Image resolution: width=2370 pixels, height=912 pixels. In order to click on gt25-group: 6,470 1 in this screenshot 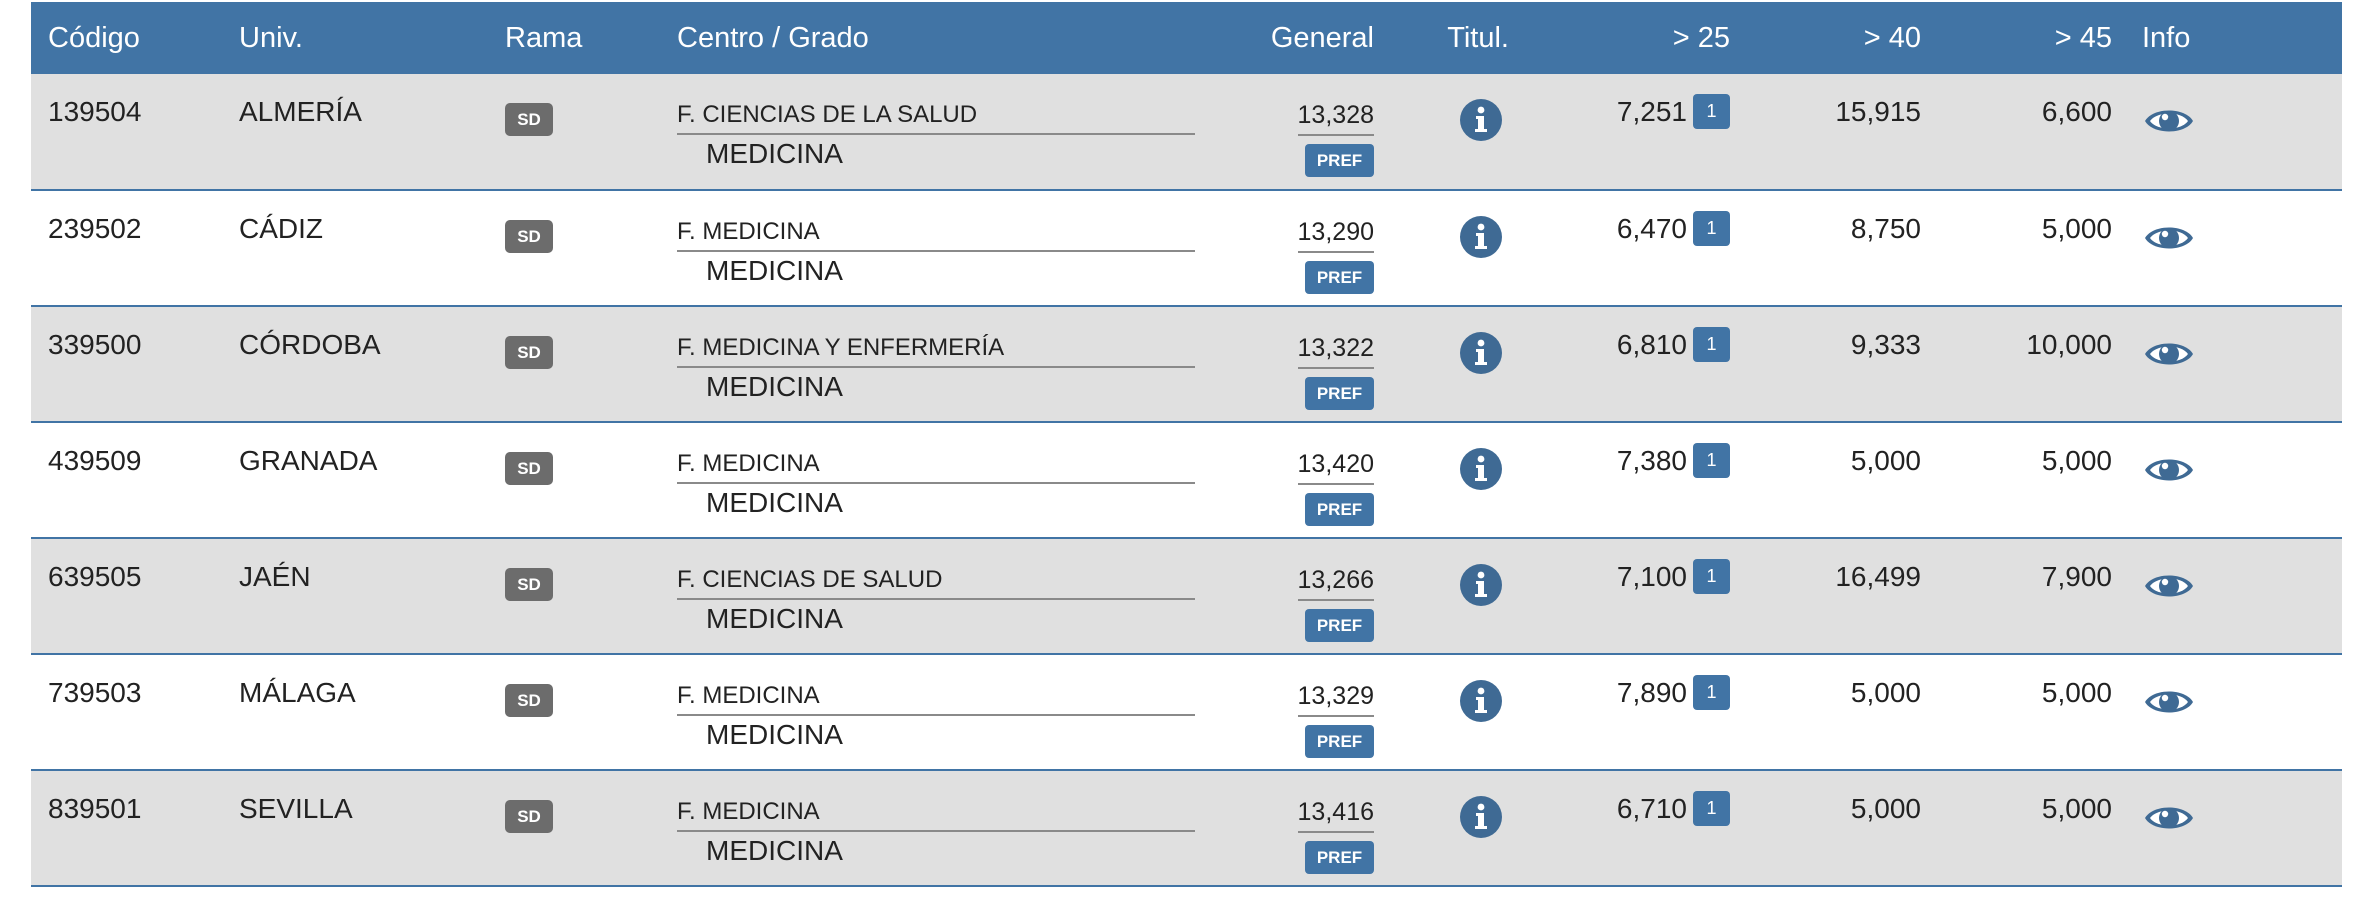, I will do `click(1673, 228)`.